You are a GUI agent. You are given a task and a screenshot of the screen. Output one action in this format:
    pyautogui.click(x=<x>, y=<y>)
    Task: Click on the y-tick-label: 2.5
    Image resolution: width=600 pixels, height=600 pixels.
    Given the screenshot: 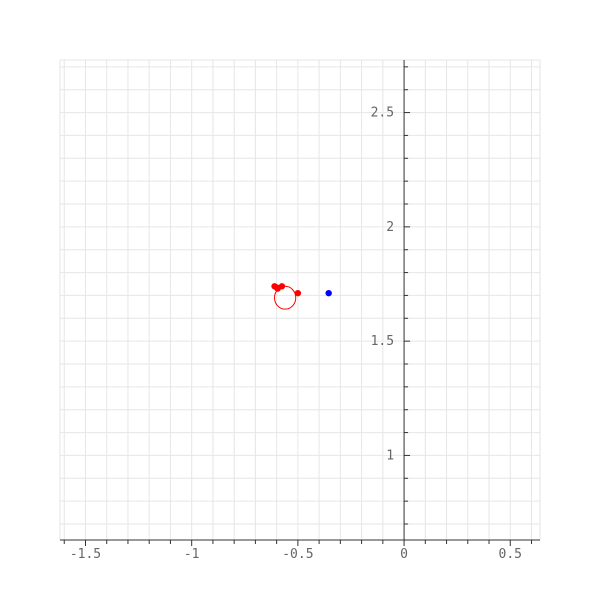 What is the action you would take?
    pyautogui.click(x=382, y=113)
    